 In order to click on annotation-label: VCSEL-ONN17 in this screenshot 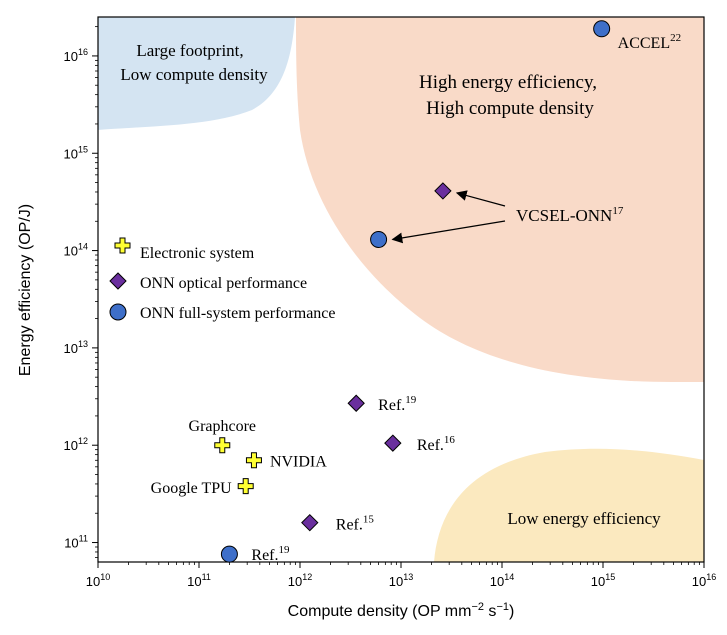, I will do `click(570, 215)`.